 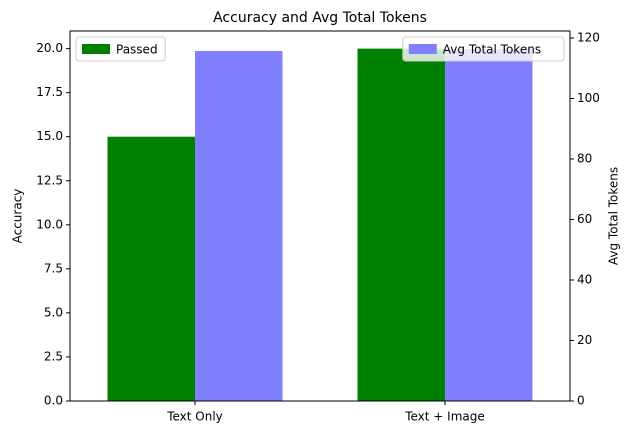 What do you see at coordinates (49, 224) in the screenshot?
I see `y-tick-label: 10.0` at bounding box center [49, 224].